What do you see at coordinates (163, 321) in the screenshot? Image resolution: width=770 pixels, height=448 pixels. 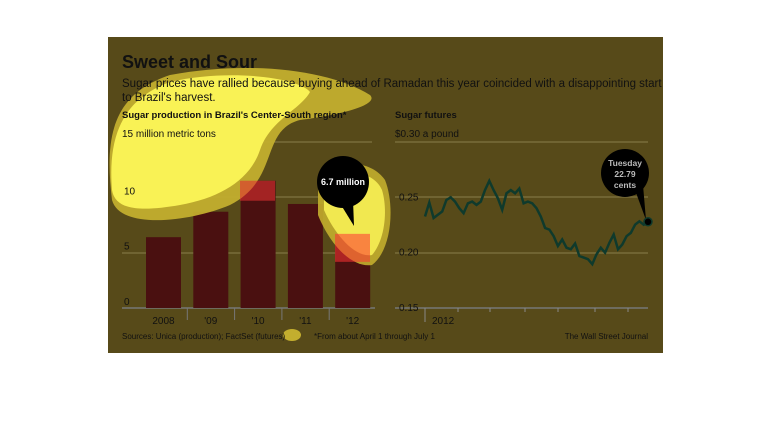 I see `bar-x-tick-label: 2008` at bounding box center [163, 321].